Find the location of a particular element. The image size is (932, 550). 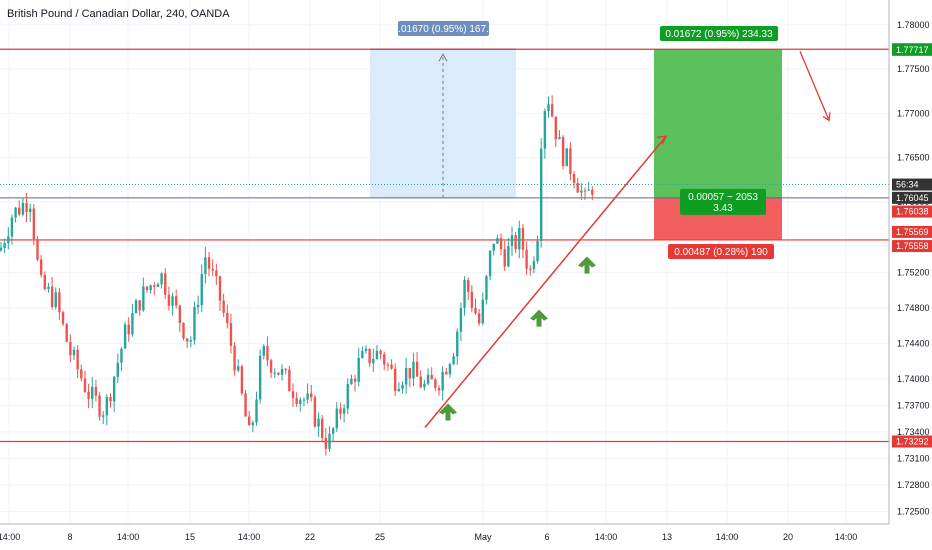

price-tag: 56:34 is located at coordinates (912, 184).